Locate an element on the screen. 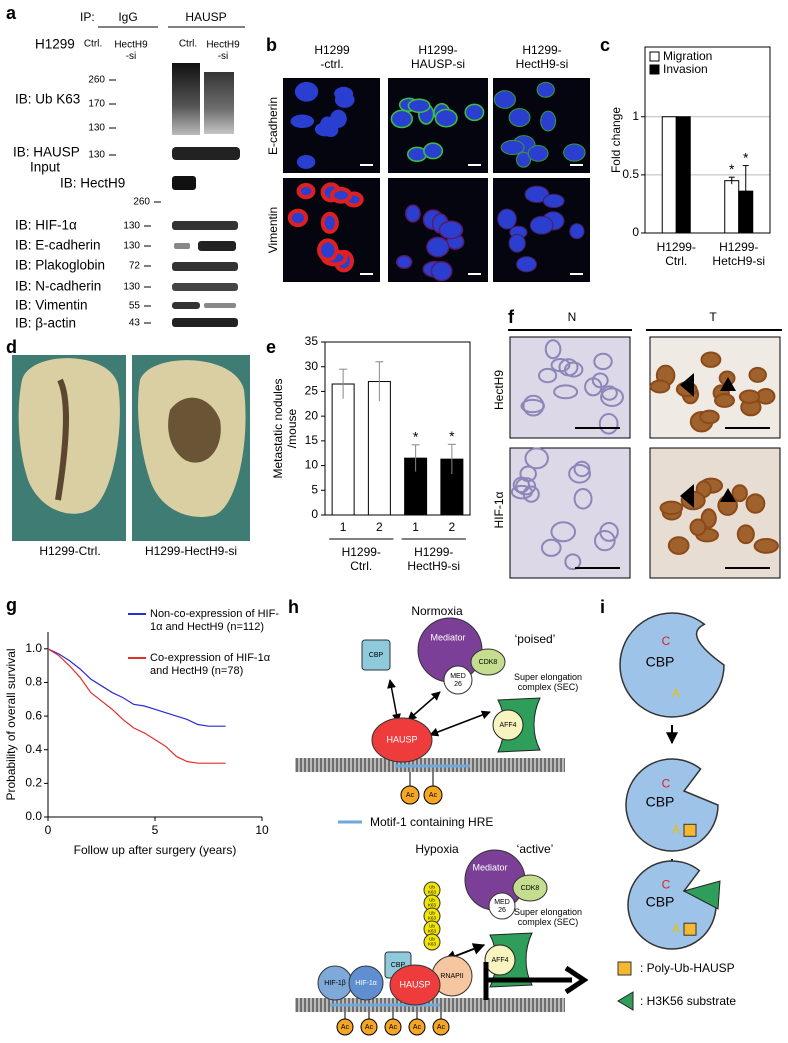 This screenshot has height=1043, width=788. text-line: HetcH9-si is located at coordinates (738, 261).